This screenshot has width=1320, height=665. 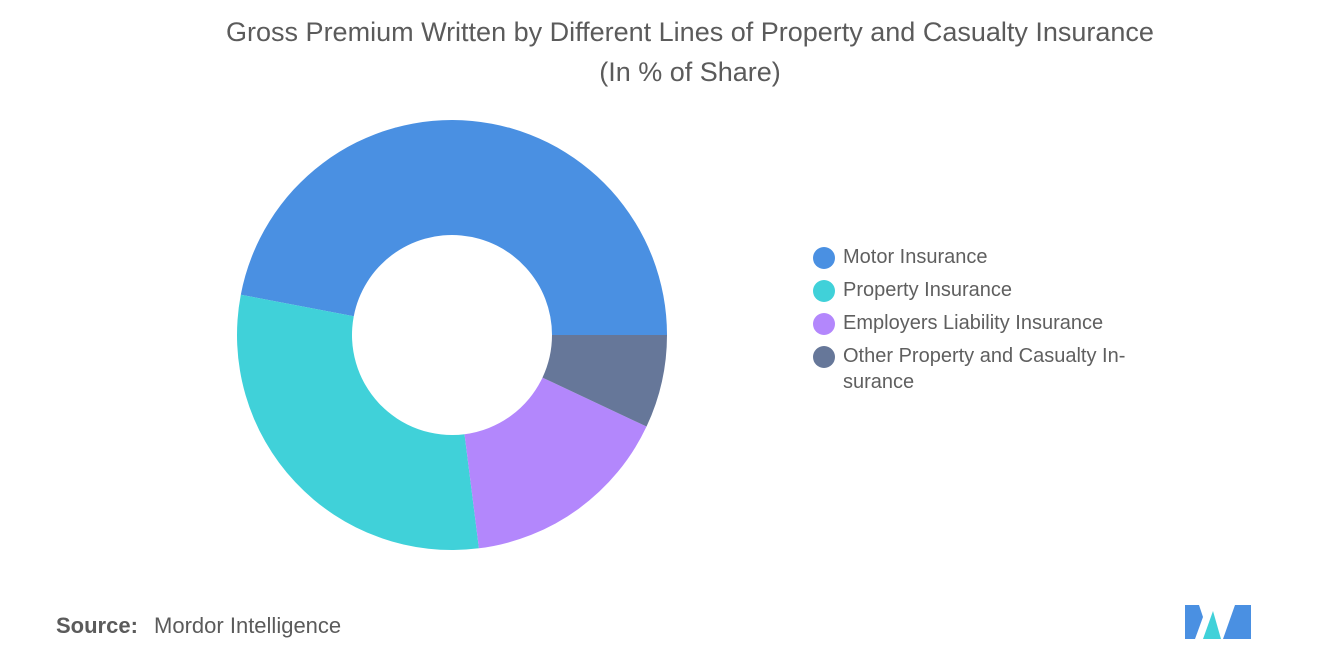 I want to click on legend-item-other-property-and-casualty-insurance: Other Property and Casualty In-surance, so click(x=993, y=369).